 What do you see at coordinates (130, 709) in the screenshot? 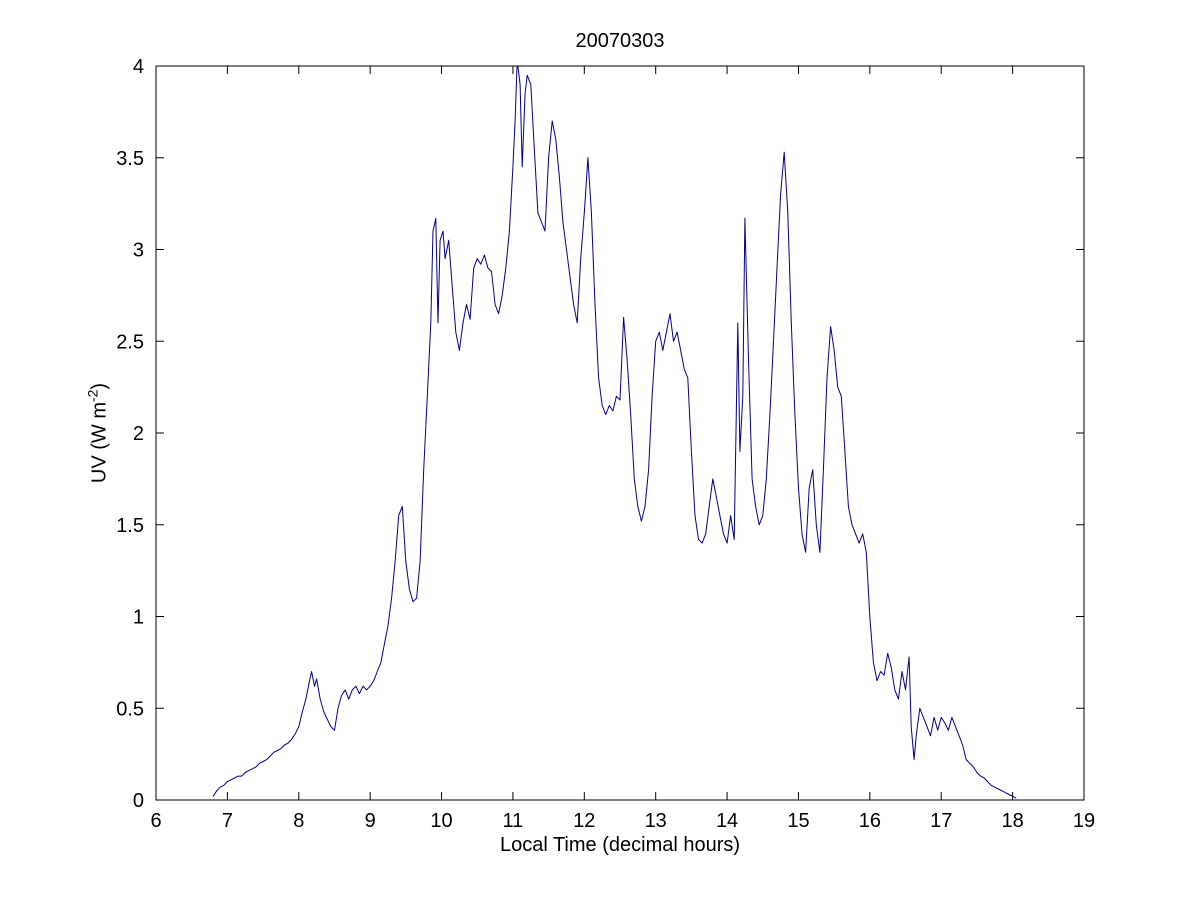
I see `y-tick-label: 0.5` at bounding box center [130, 709].